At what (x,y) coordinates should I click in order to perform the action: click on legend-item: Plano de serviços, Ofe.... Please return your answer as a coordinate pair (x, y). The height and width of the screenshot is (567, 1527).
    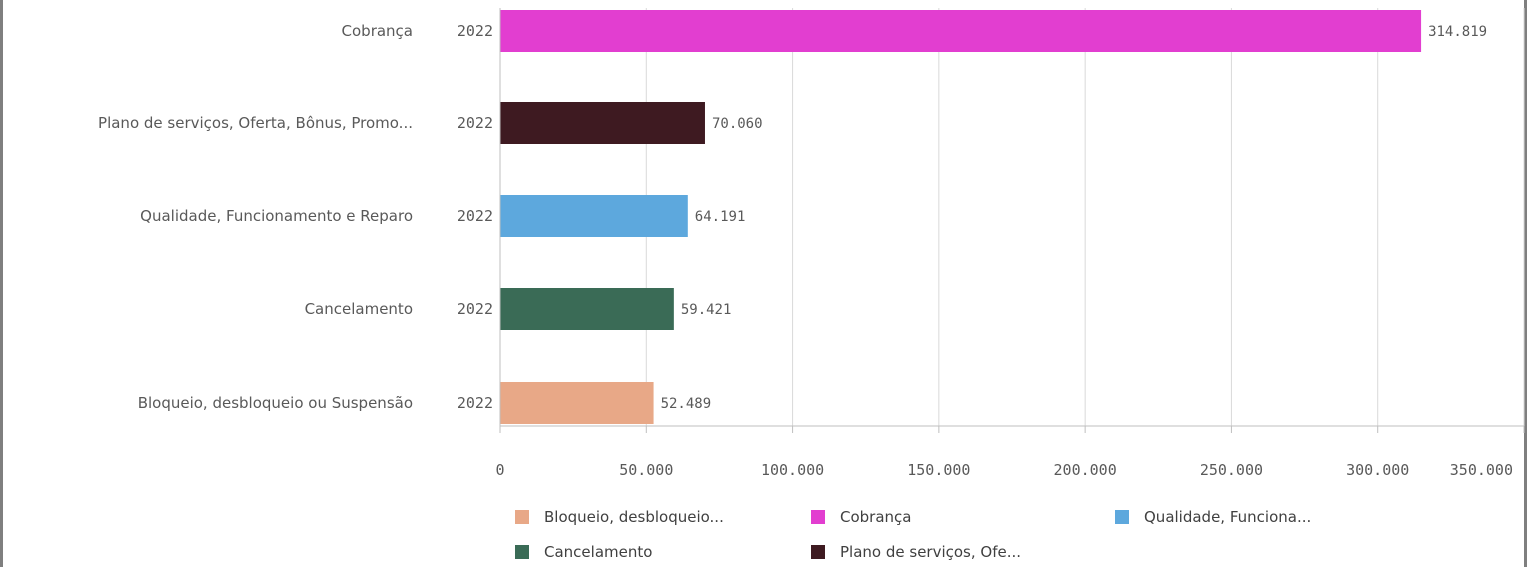
    Looking at the image, I should click on (916, 552).